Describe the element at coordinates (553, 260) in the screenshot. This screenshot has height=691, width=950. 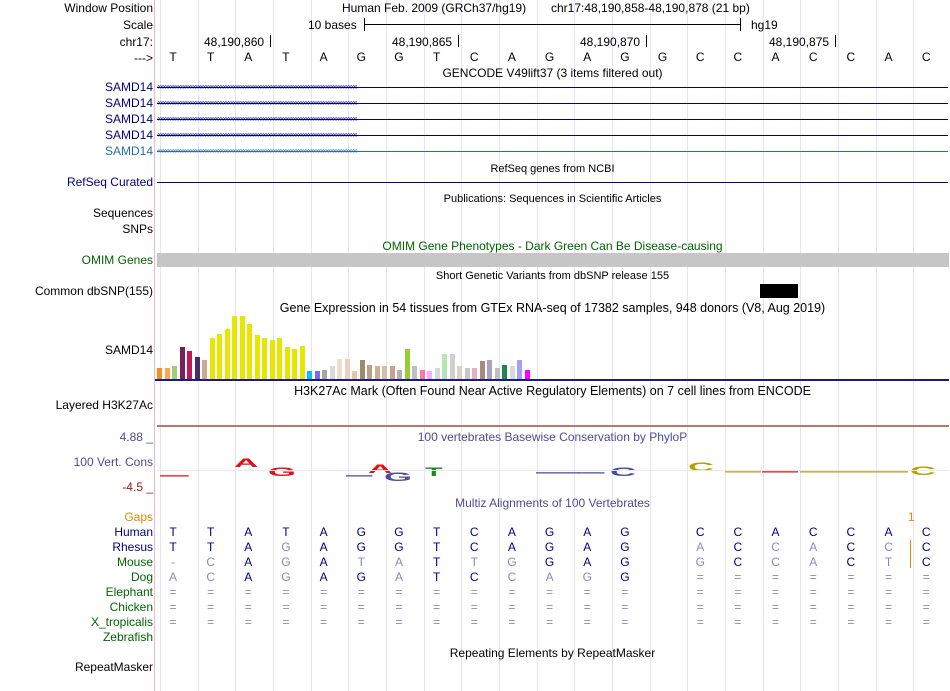
I see `omim-gene-bar` at that location.